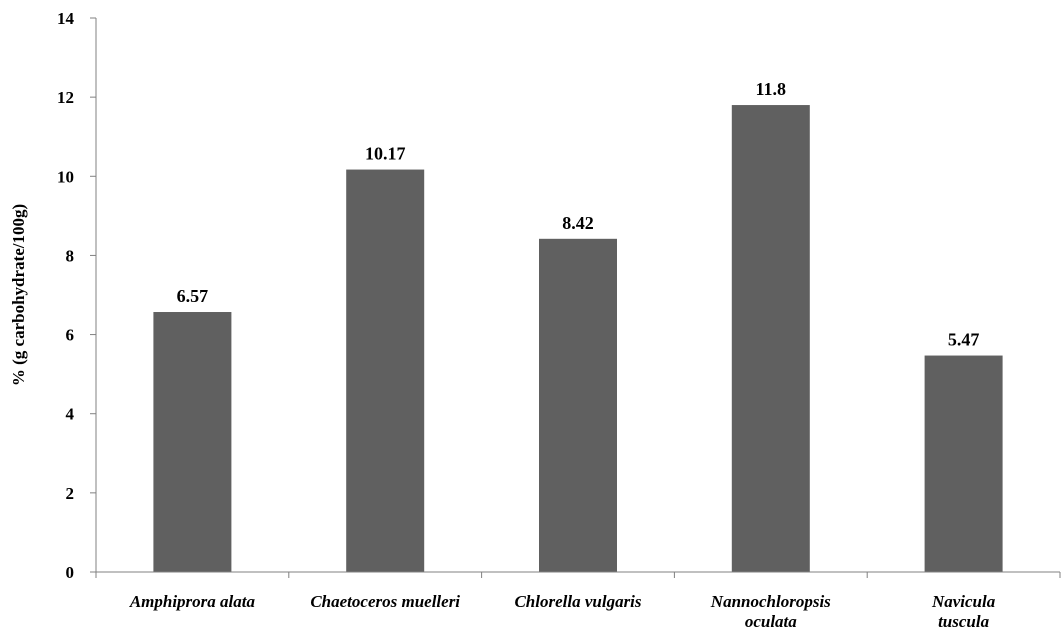 This screenshot has height=632, width=1064. What do you see at coordinates (771, 621) in the screenshot?
I see `category-label: oculata` at bounding box center [771, 621].